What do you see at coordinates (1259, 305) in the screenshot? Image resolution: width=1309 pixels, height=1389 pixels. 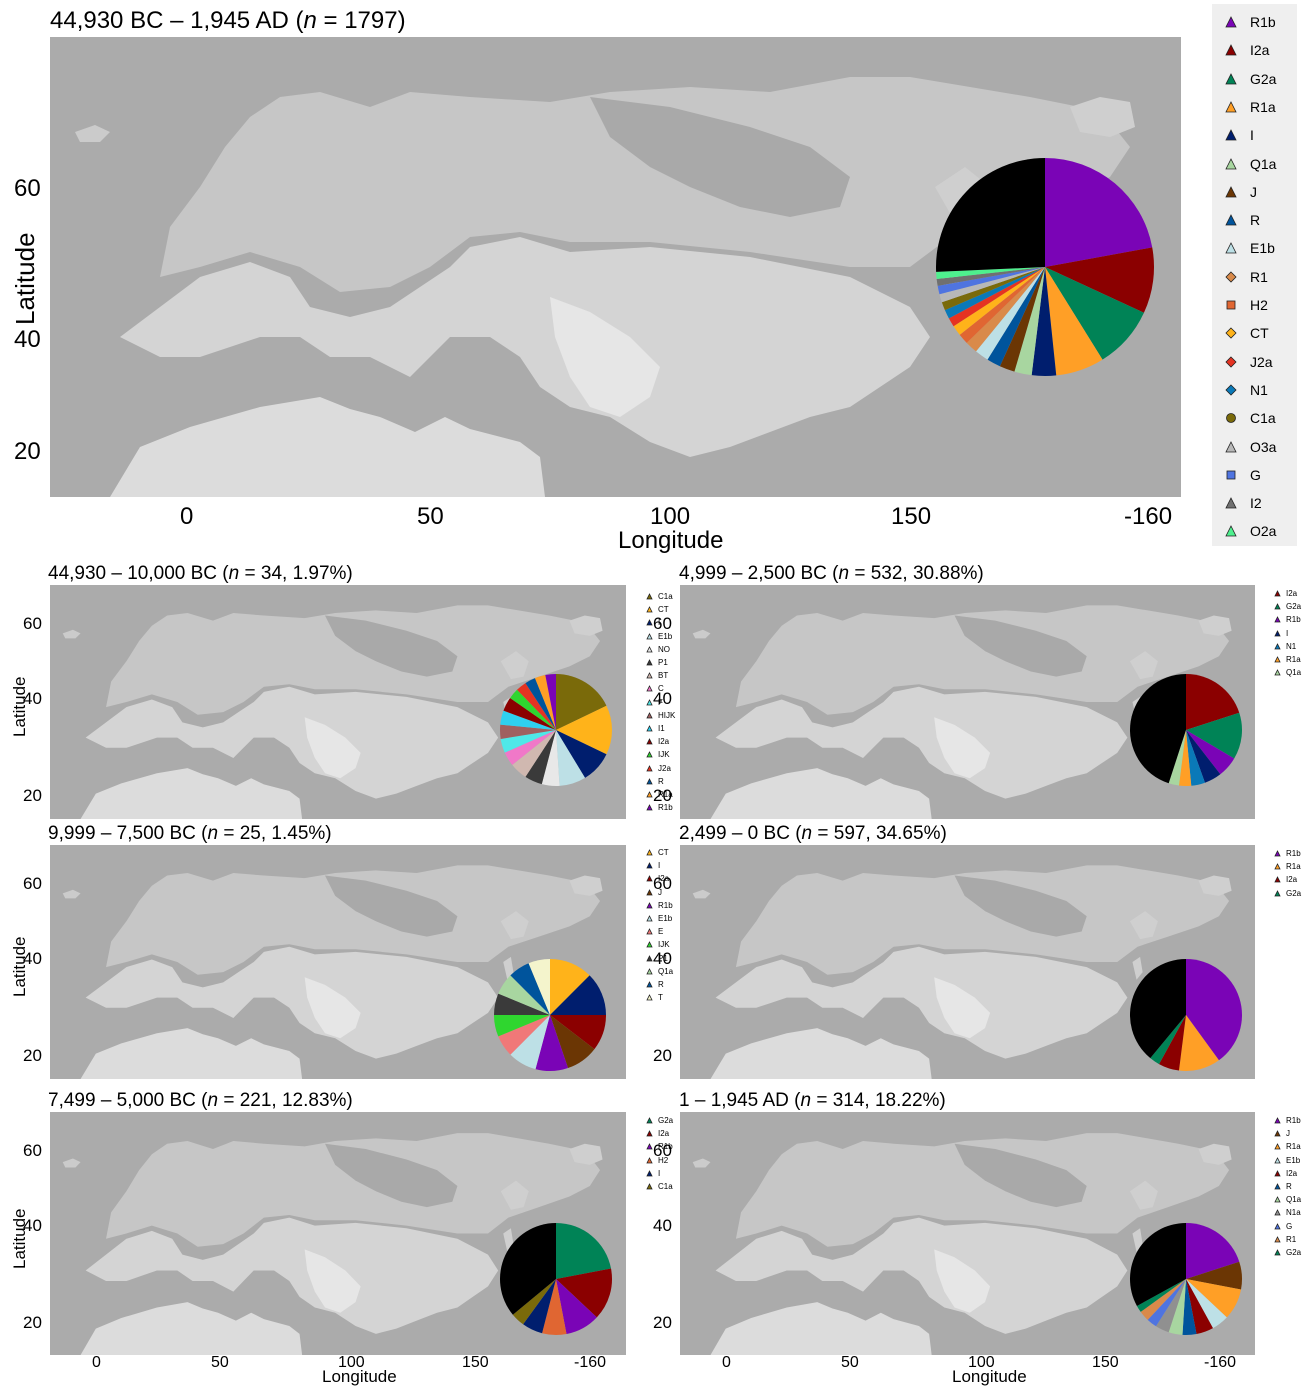 I see `legend-label: H2` at bounding box center [1259, 305].